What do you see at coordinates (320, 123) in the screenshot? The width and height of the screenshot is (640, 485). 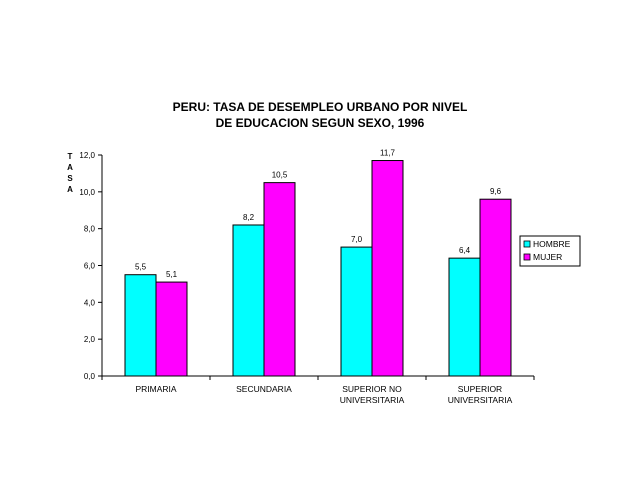 I see `chart-title-line: DE EDUCACION SEGUN SEXO, 1996` at bounding box center [320, 123].